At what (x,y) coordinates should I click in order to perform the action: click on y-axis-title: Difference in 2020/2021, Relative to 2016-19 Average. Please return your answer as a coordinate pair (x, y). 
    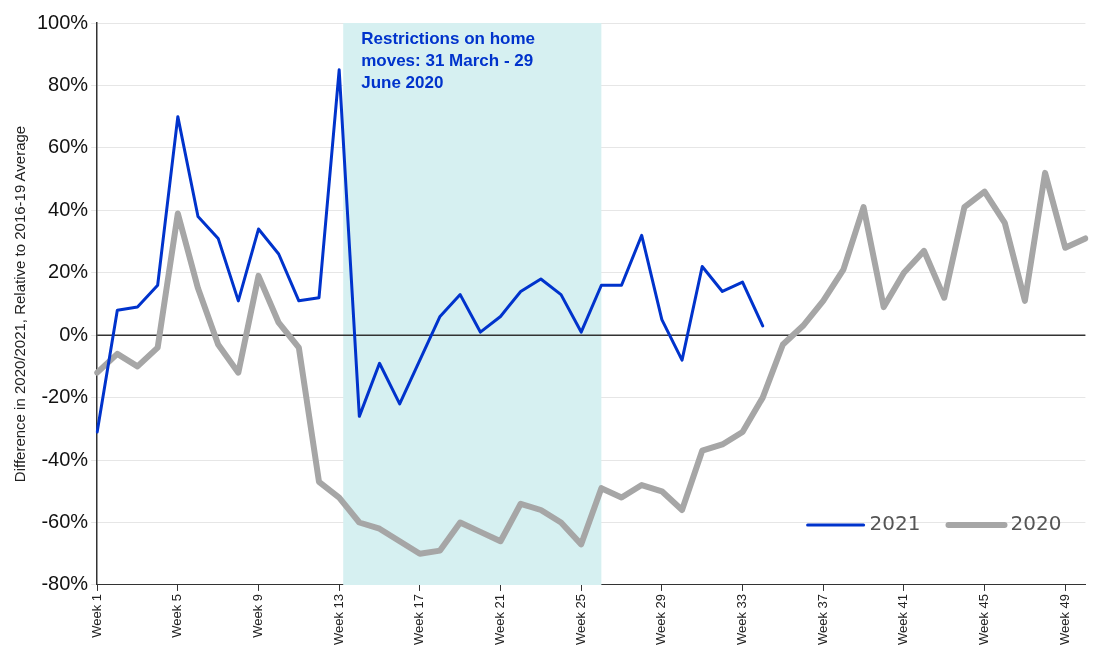
    Looking at the image, I should click on (20, 304).